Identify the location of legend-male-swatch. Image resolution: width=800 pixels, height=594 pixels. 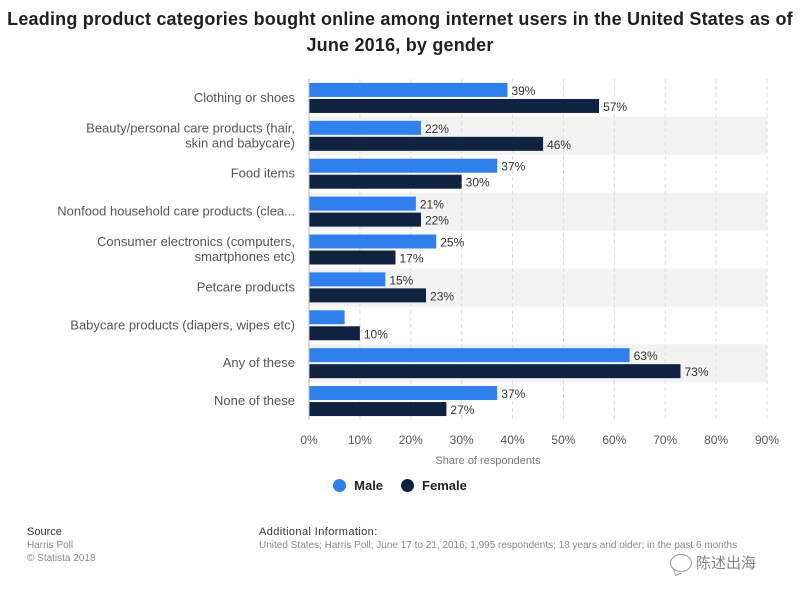
(340, 485).